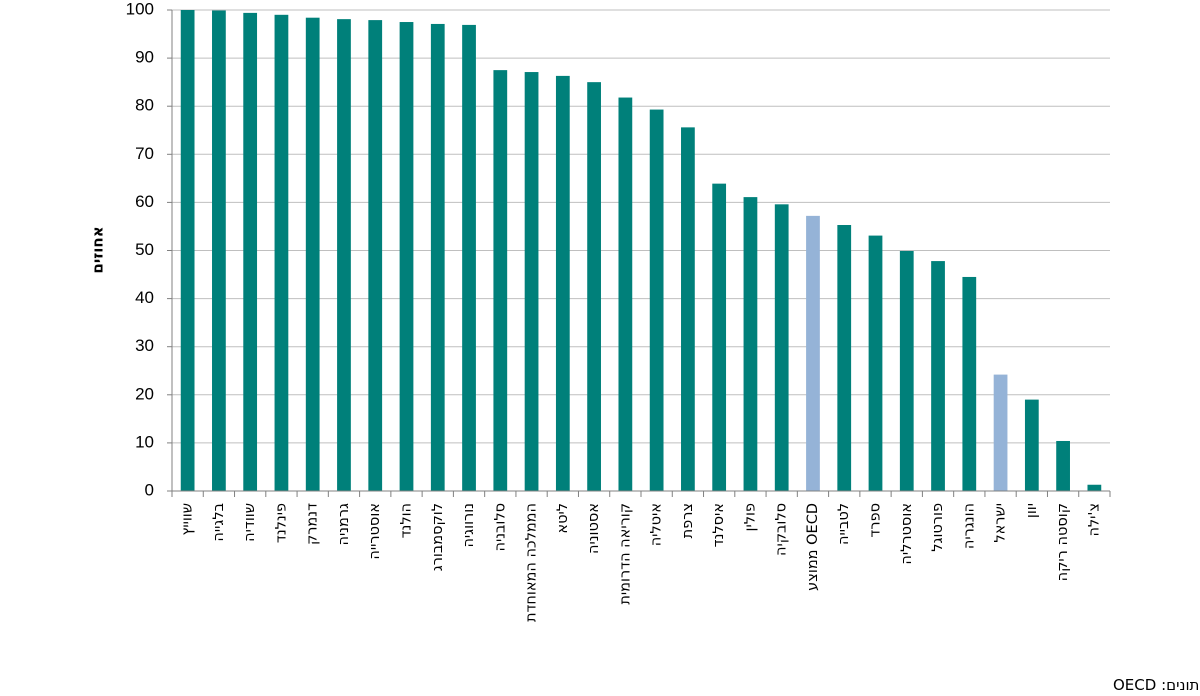 The width and height of the screenshot is (1200, 696). What do you see at coordinates (1032, 510) in the screenshot?
I see `x-tick-label: יוון` at bounding box center [1032, 510].